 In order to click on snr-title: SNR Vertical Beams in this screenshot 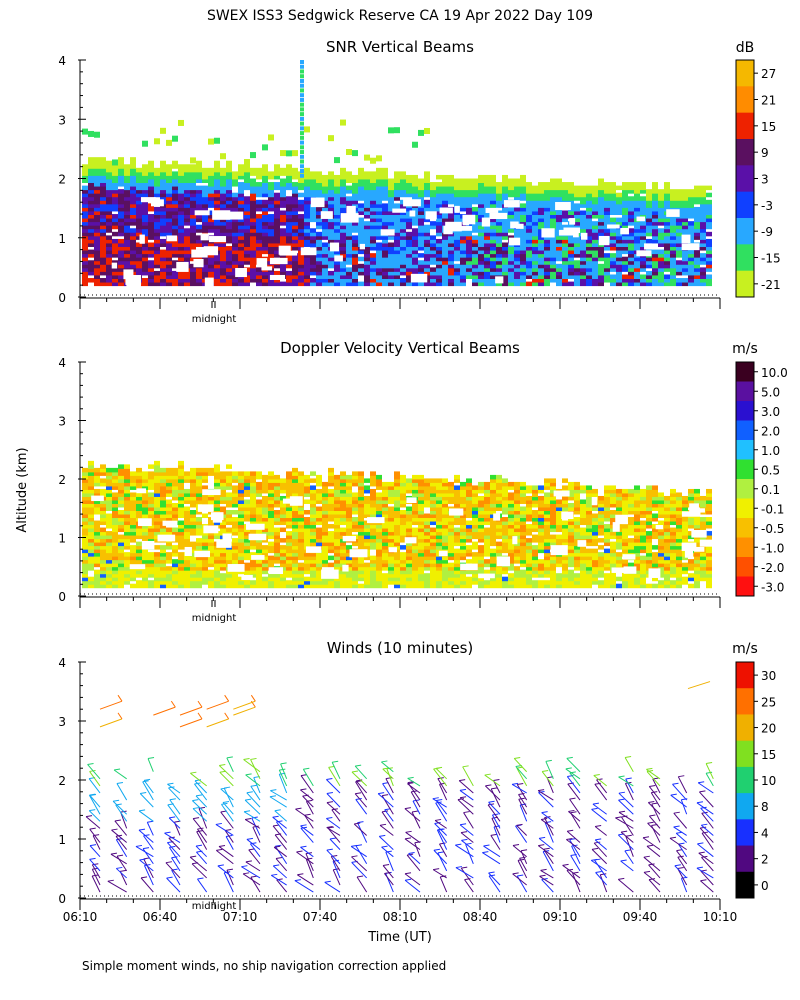, I will do `click(400, 47)`.